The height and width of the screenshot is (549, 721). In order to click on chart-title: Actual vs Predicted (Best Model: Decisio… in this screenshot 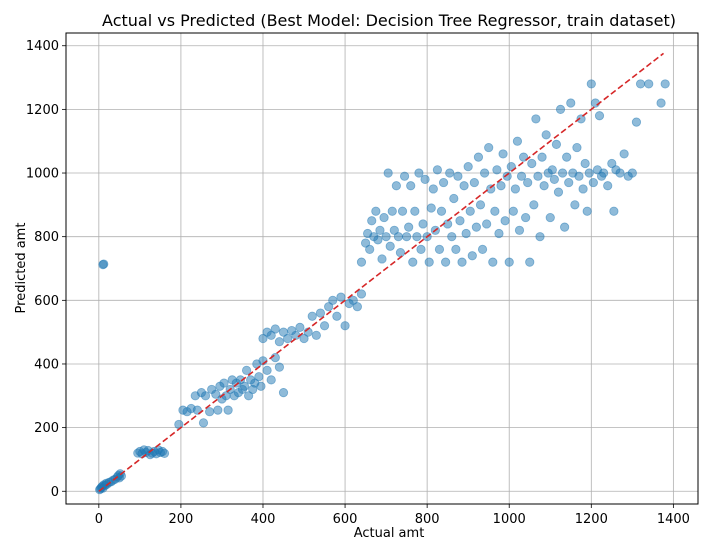, I will do `click(389, 20)`.